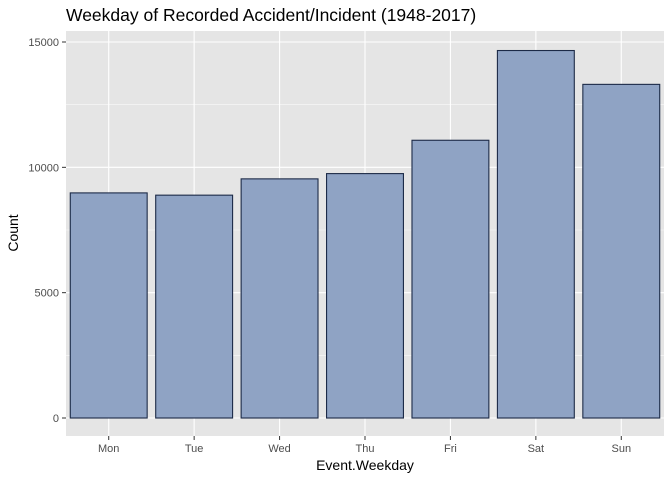  Describe the element at coordinates (47, 231) in the screenshot. I see `y-axis: 0 5000 10000 15000` at that location.